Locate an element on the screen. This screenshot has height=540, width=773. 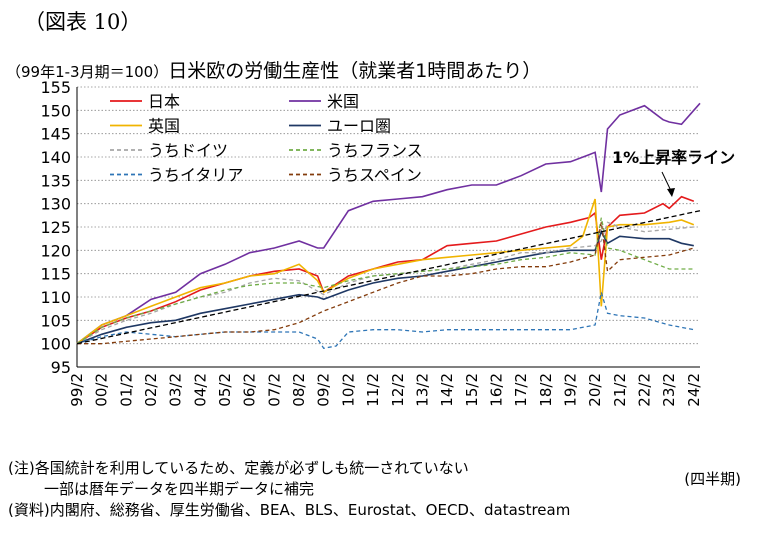
y-tick-label: 115 is located at coordinates (55, 274).